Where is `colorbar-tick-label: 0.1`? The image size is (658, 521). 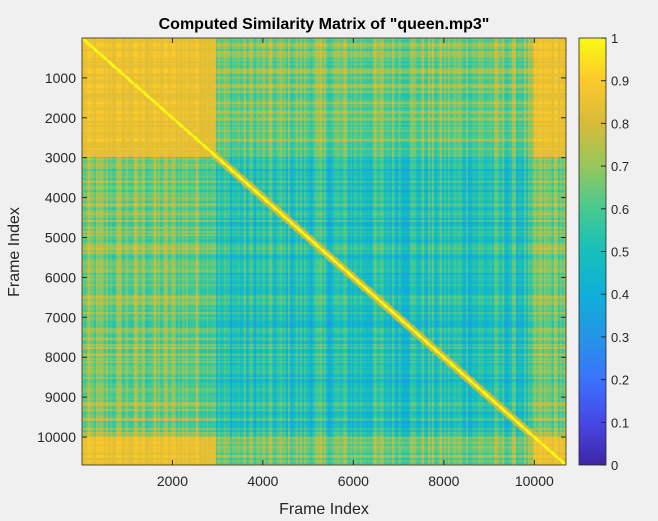 colorbar-tick-label: 0.1 is located at coordinates (620, 422).